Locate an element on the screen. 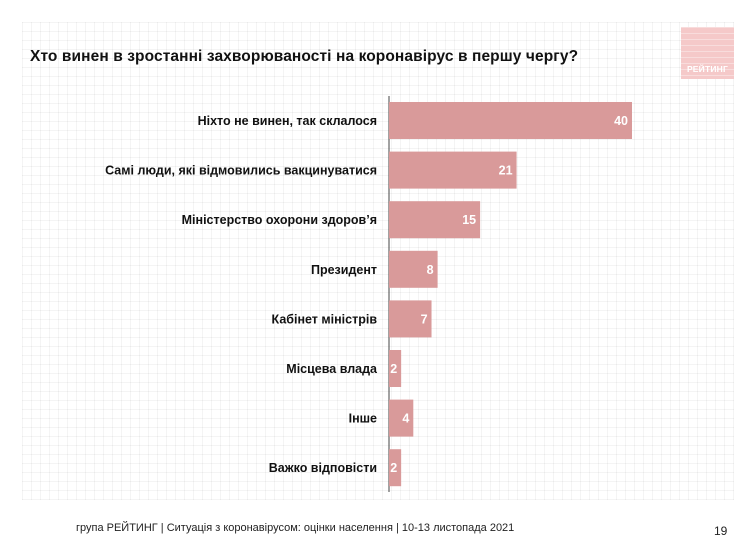  logo-text: РЕЙТИНГ is located at coordinates (707, 69).